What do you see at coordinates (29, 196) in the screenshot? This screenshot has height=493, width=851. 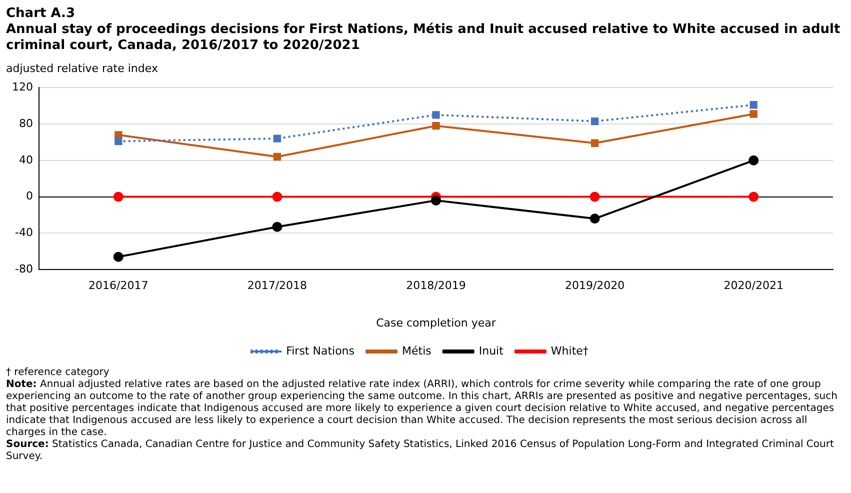 I see `y-tick-label: 0` at bounding box center [29, 196].